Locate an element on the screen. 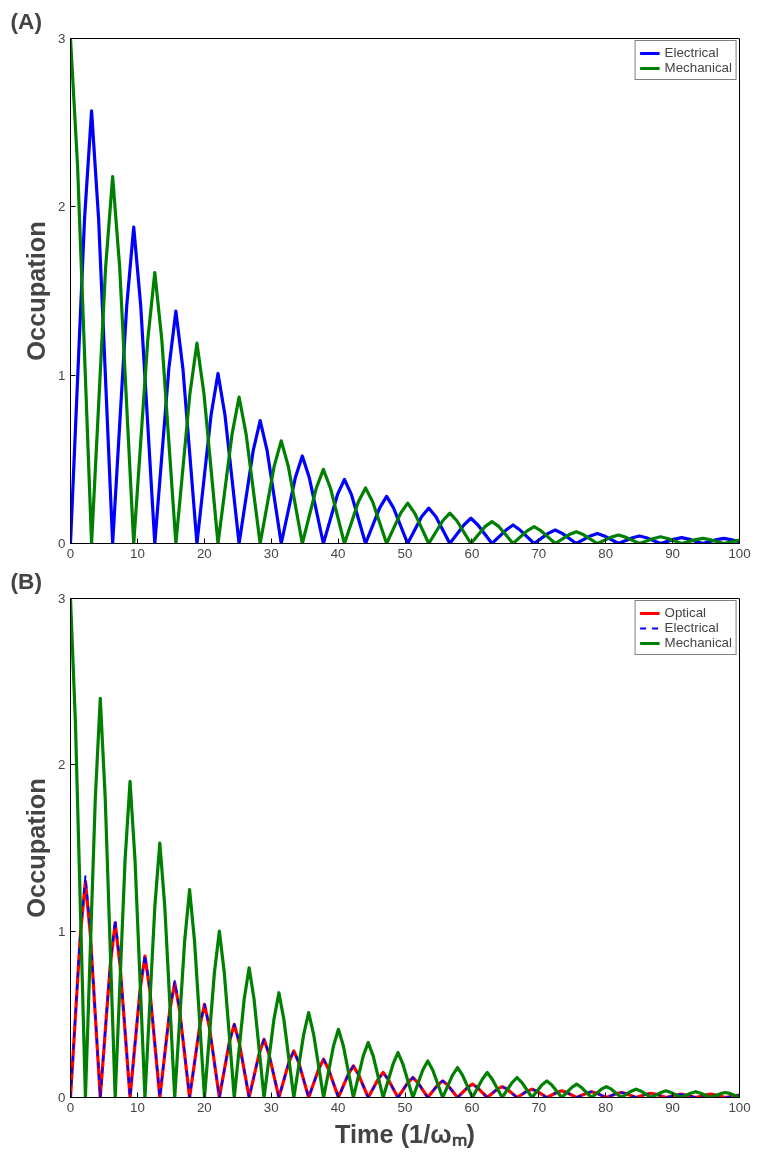 The image size is (759, 1155). x-axis-title: Time (1/ωₘ) is located at coordinates (405, 1133).